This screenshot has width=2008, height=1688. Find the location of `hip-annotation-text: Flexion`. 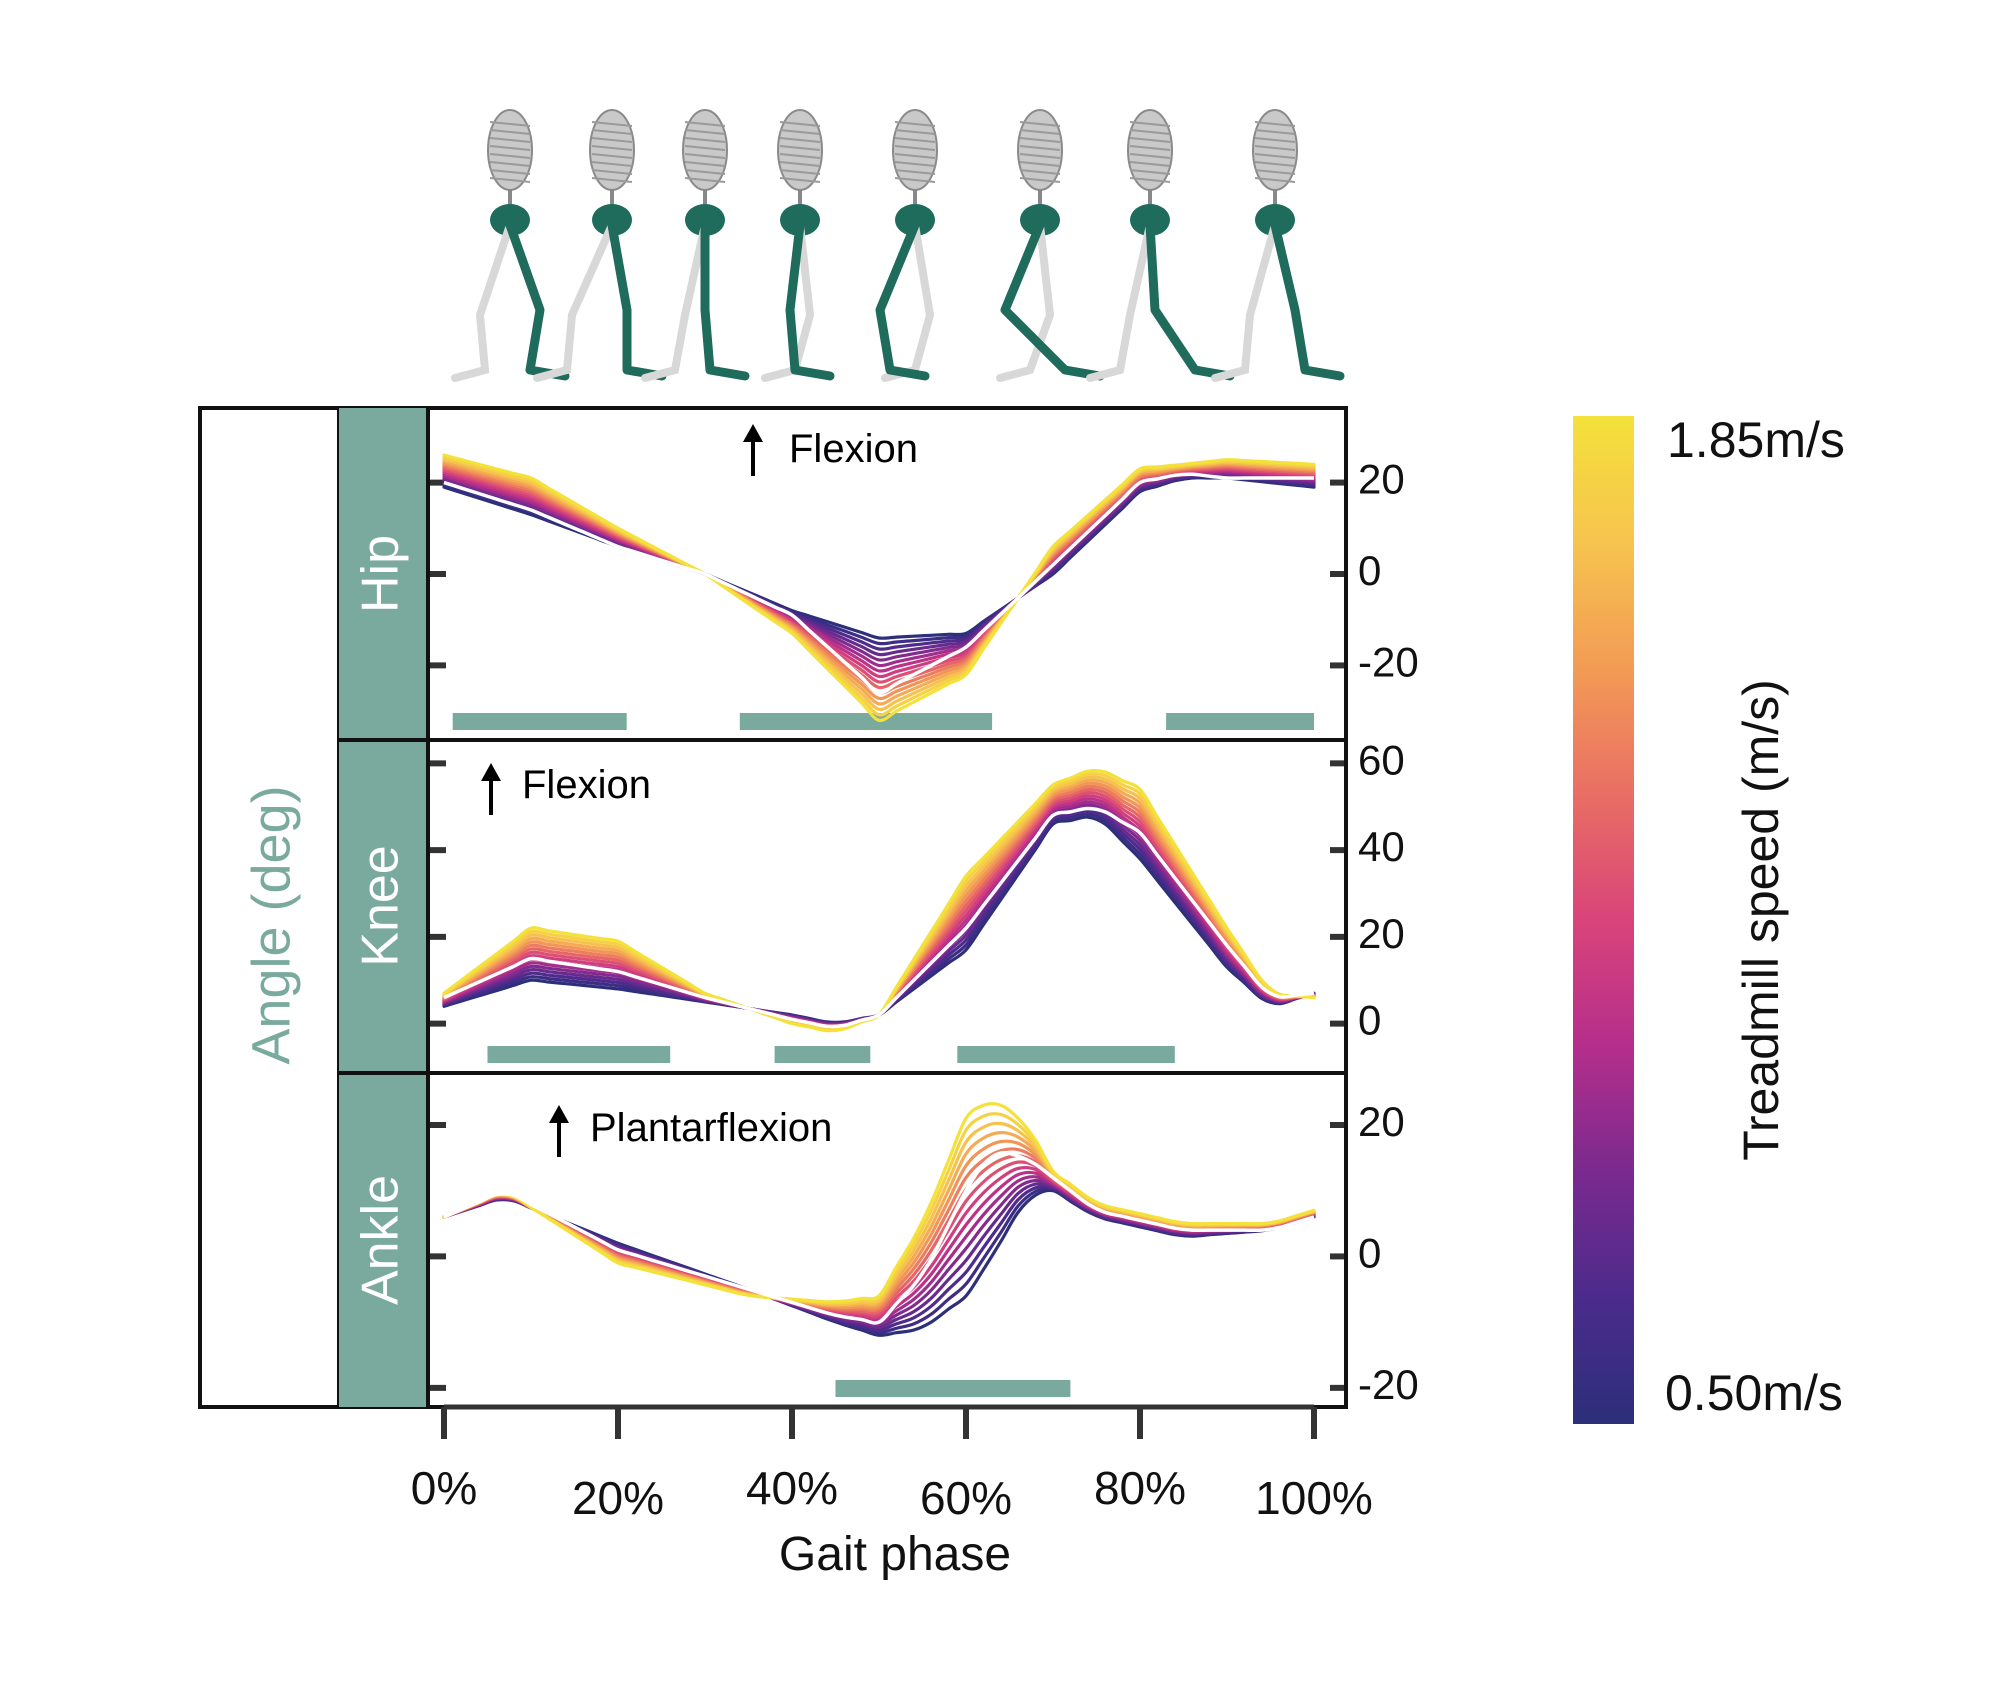

hip-annotation-text: Flexion is located at coordinates (853, 449).